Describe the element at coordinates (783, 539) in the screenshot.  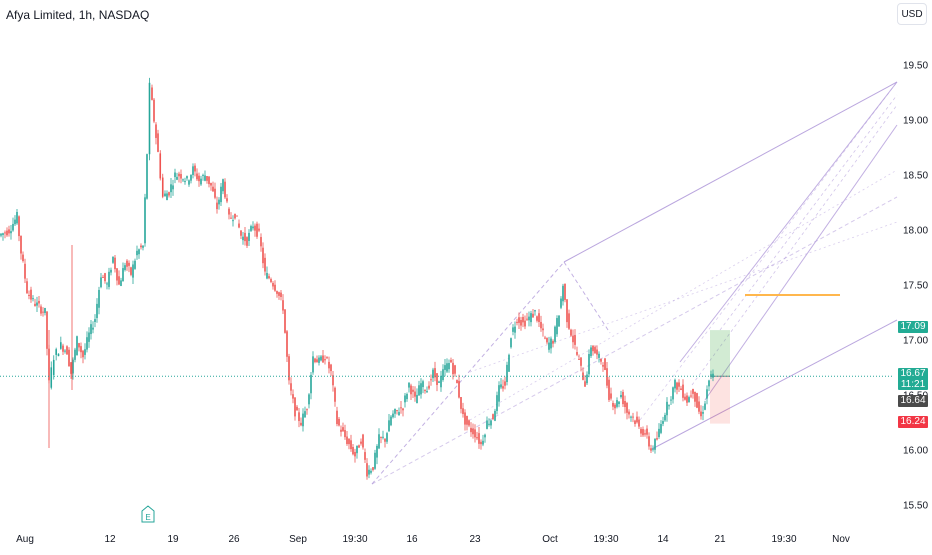
I see `time-tick-label: 19:30` at that location.